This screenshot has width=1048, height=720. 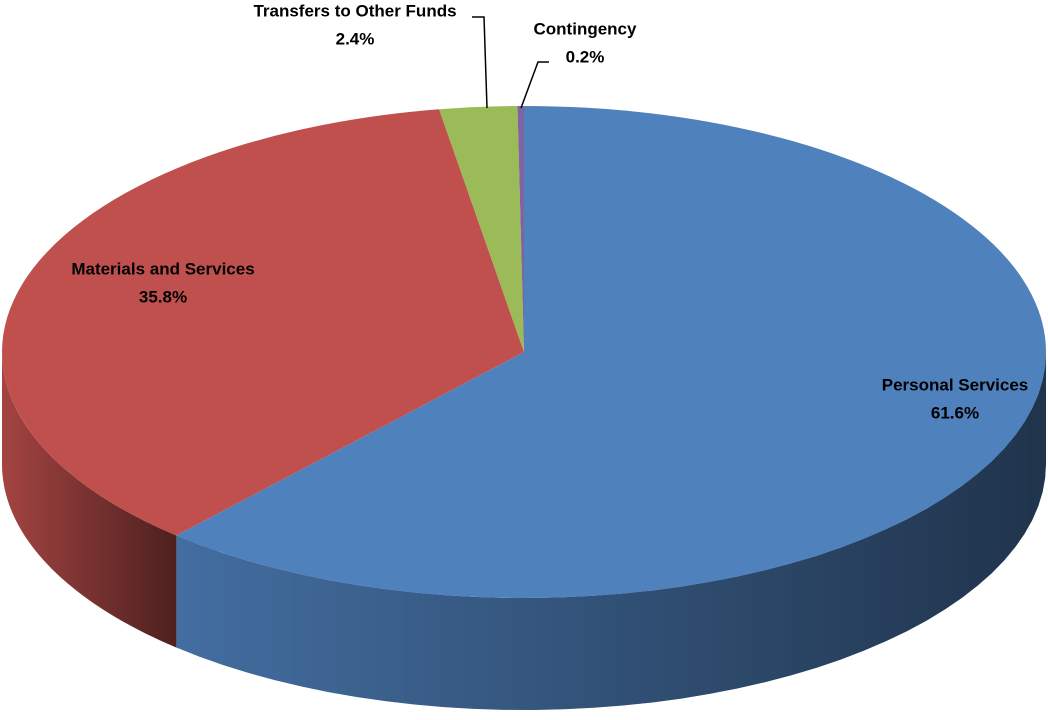 I want to click on slice-value-label: 0.2%, so click(x=585, y=56).